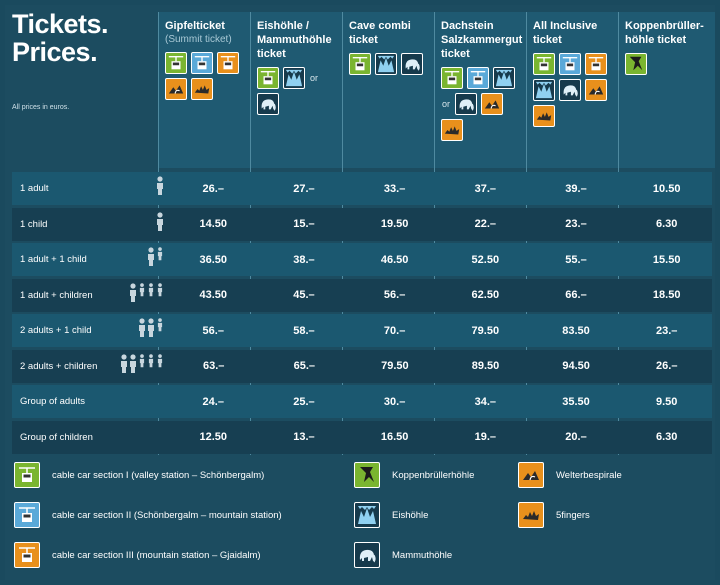  I want to click on price-cell: 14.50, so click(213, 224).